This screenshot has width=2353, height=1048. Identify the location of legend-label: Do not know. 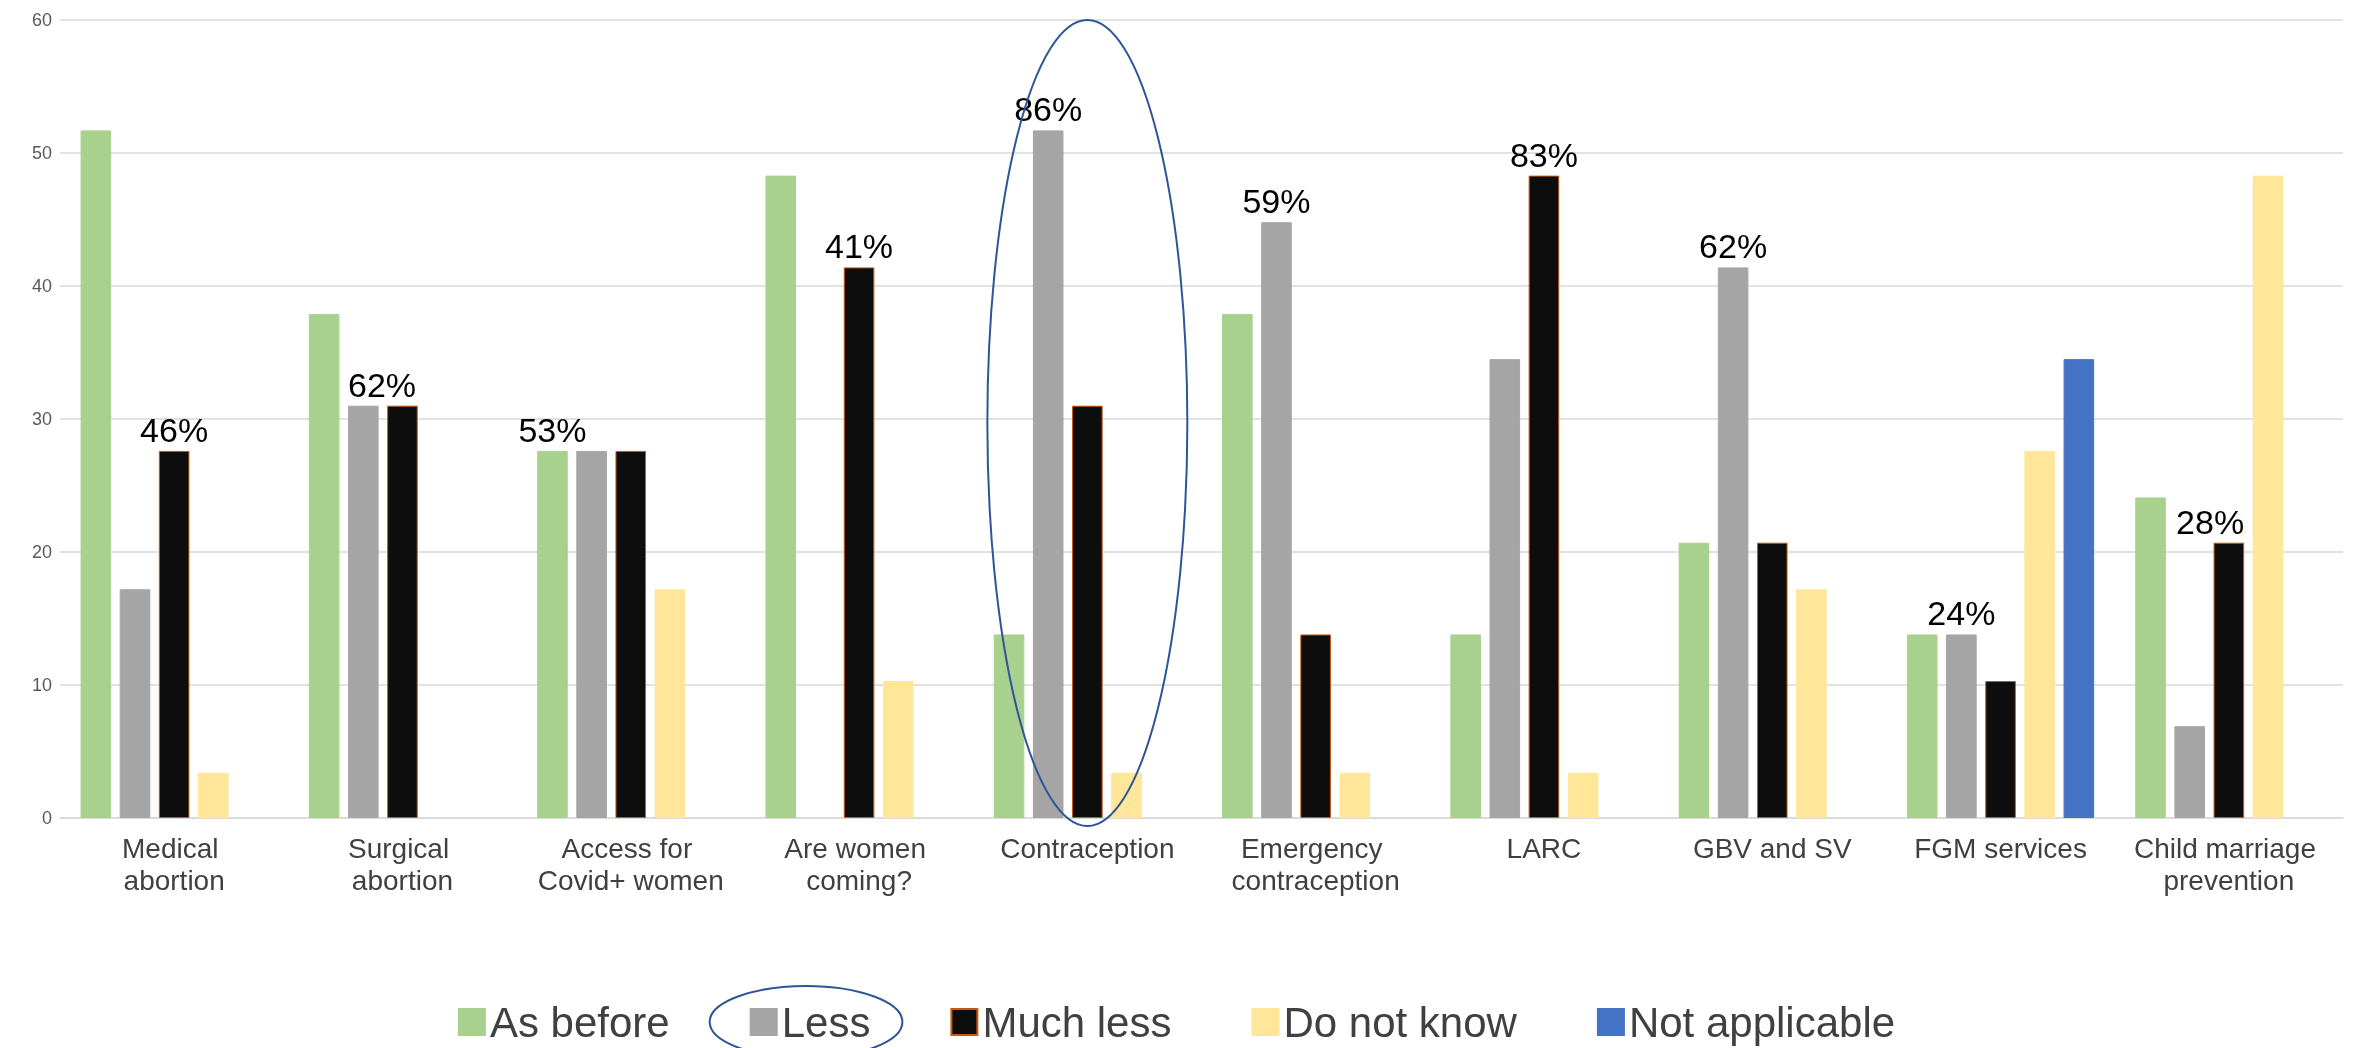
(1400, 1022).